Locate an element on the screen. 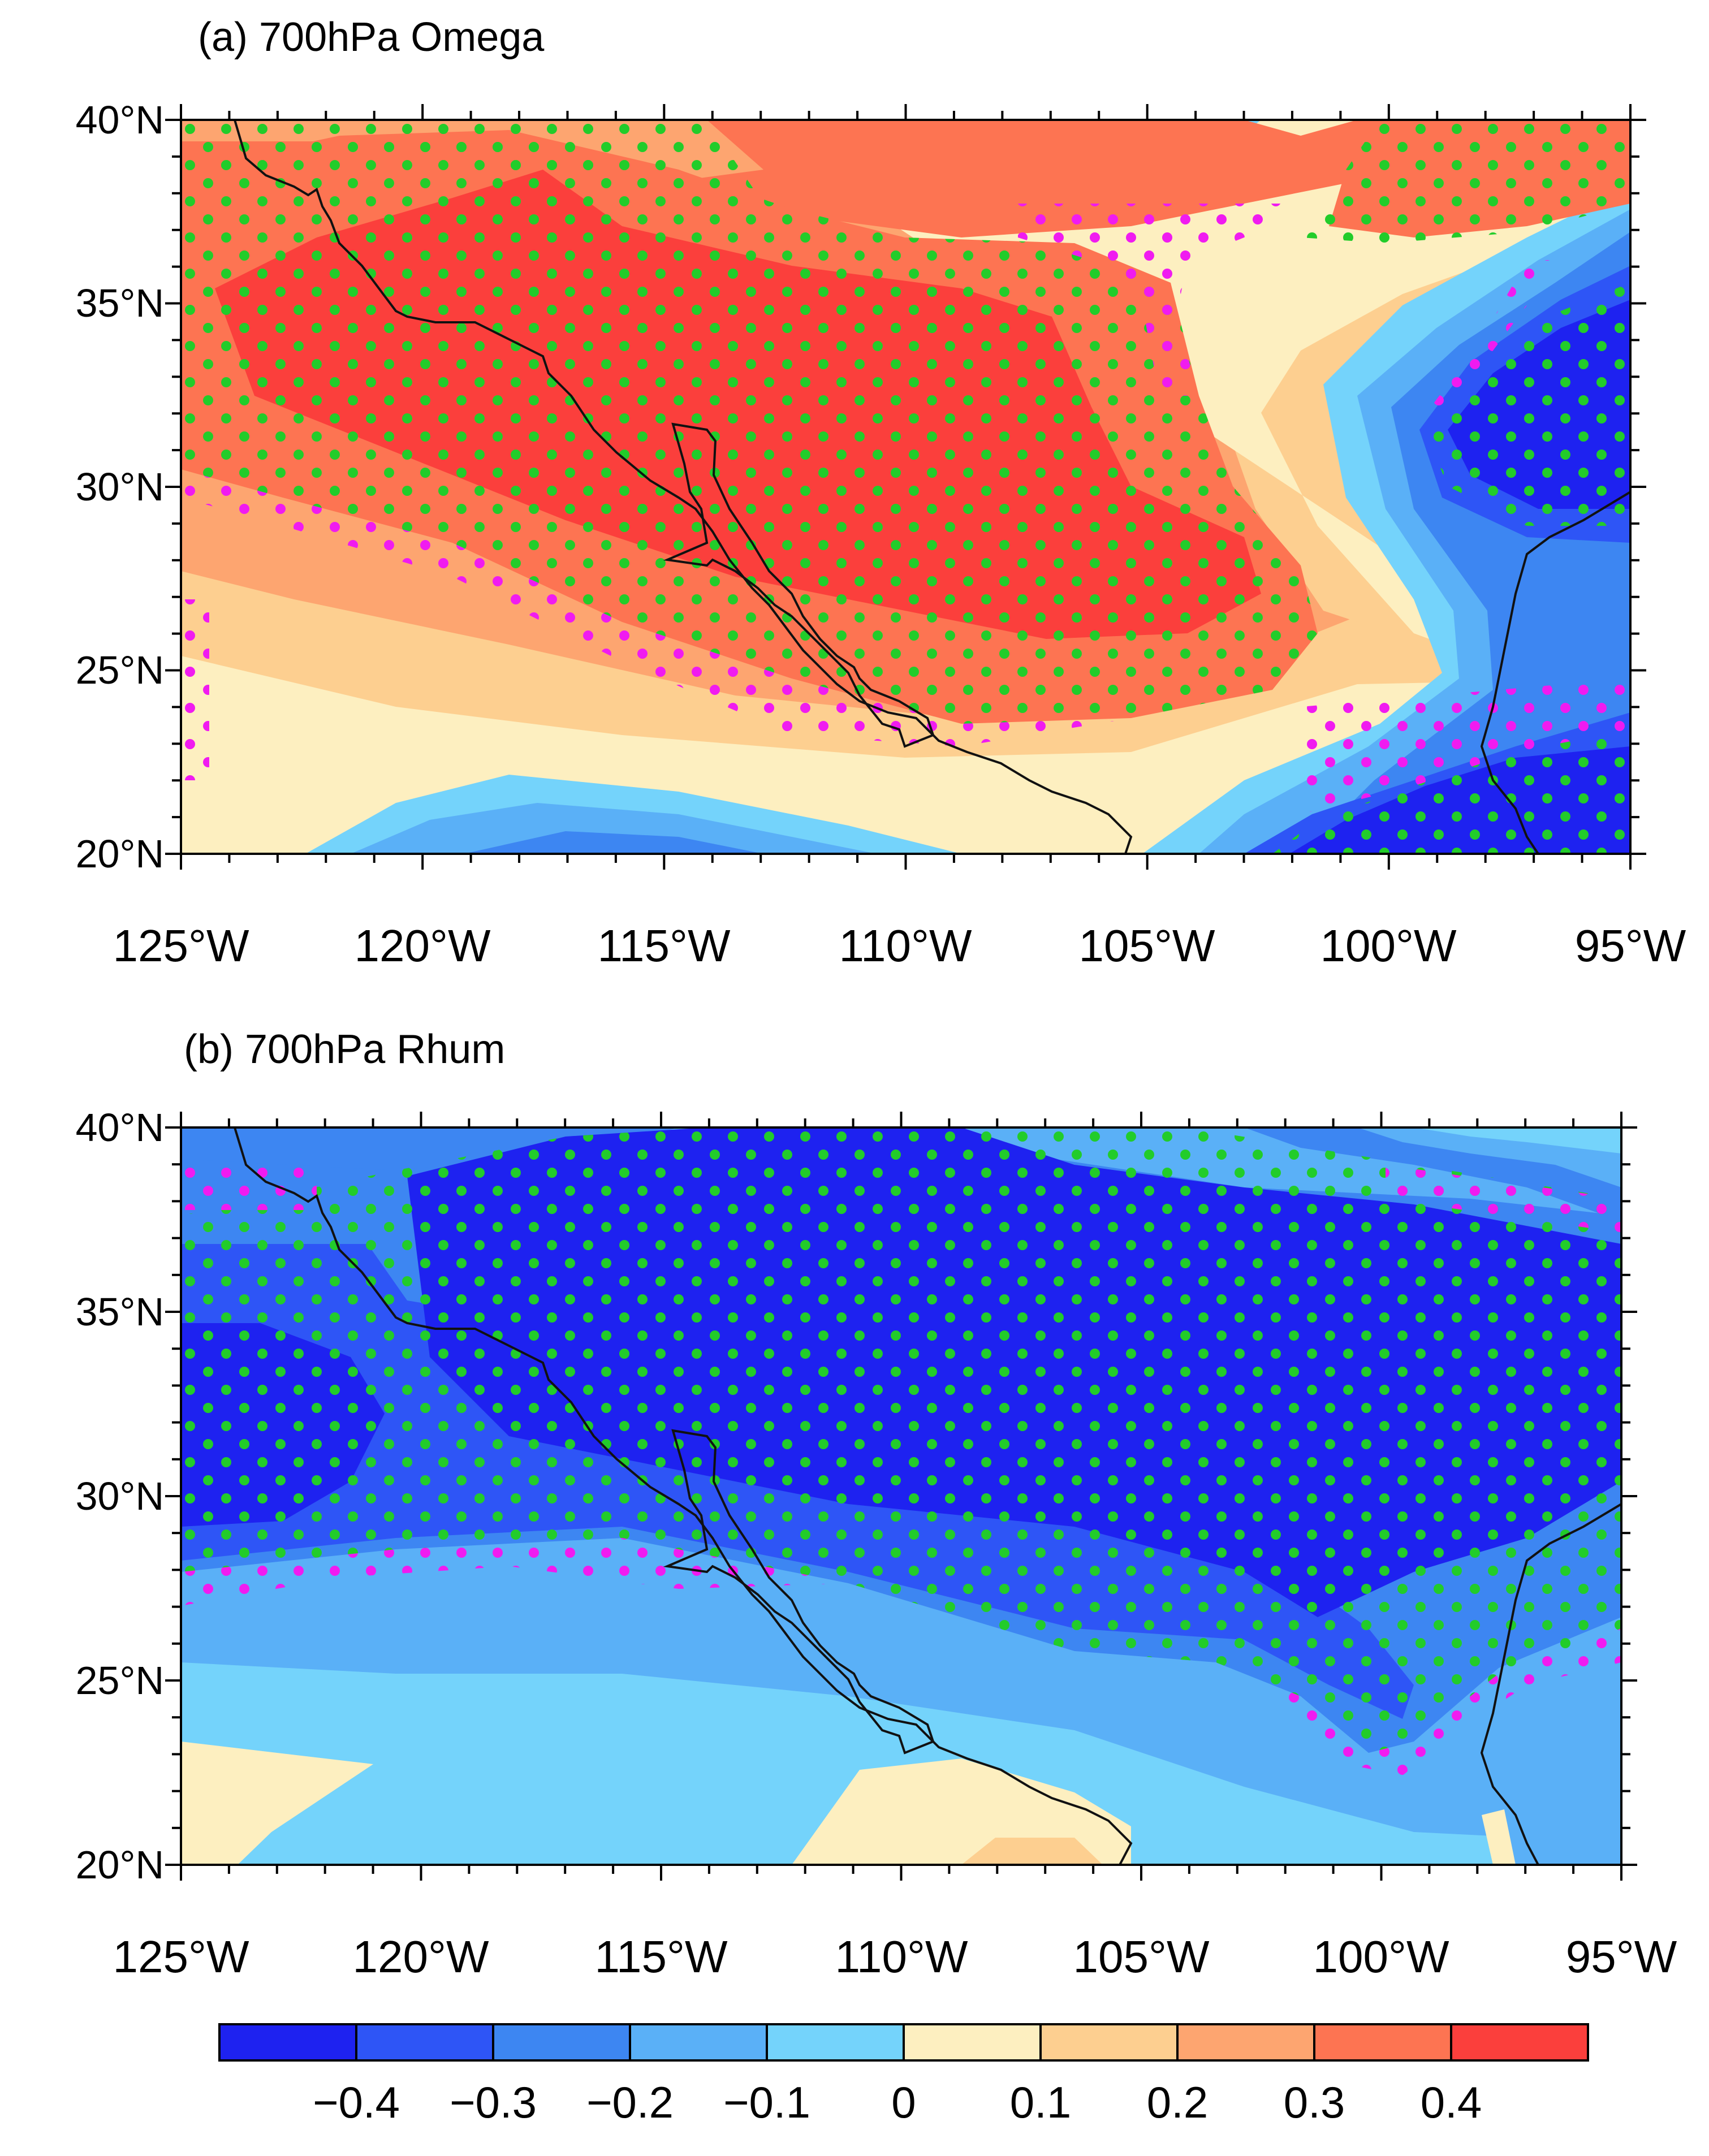  rhum-field-neg0.1-ne is located at coordinates (1518, 1140).